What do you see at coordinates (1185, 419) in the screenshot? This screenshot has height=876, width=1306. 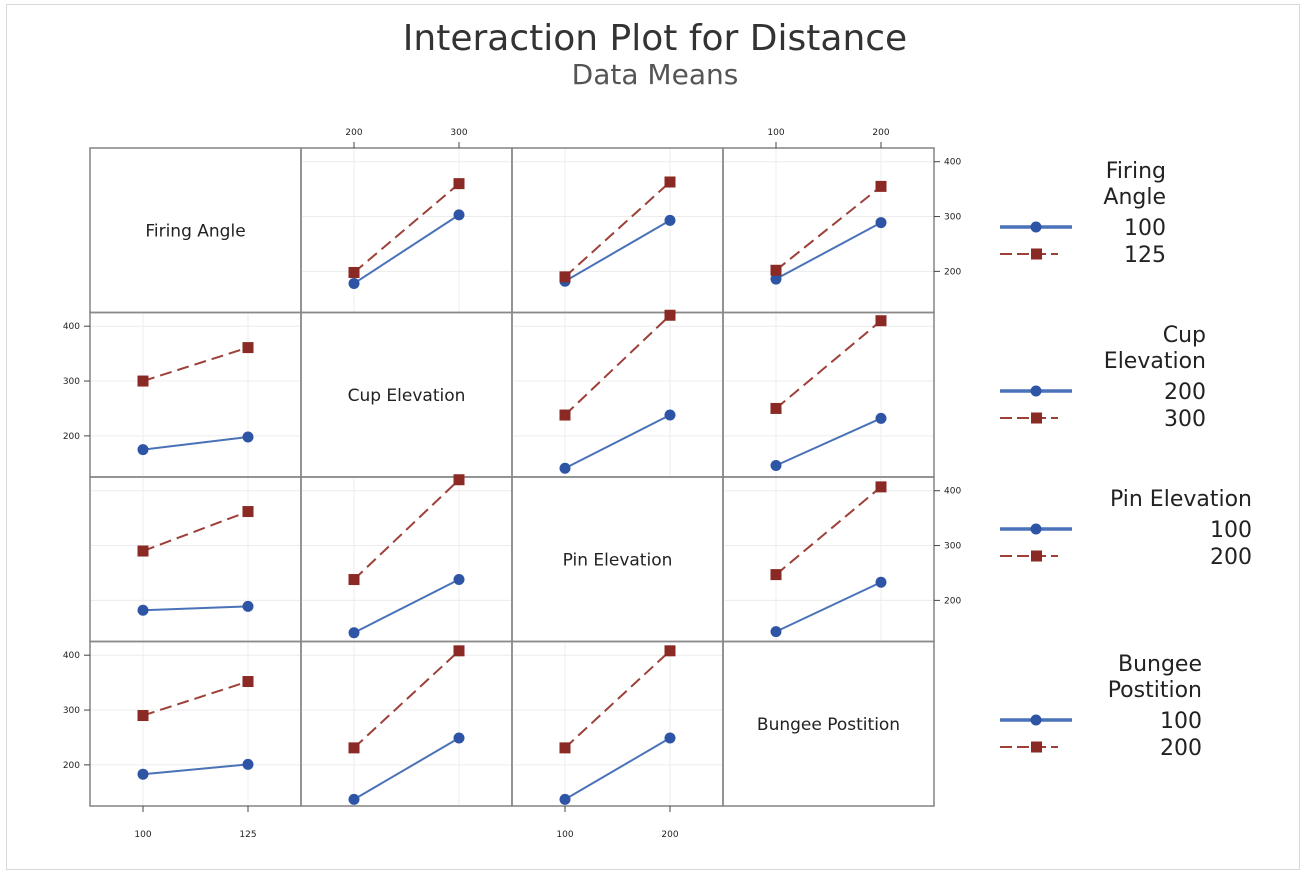 I see `legend-level: 300` at bounding box center [1185, 419].